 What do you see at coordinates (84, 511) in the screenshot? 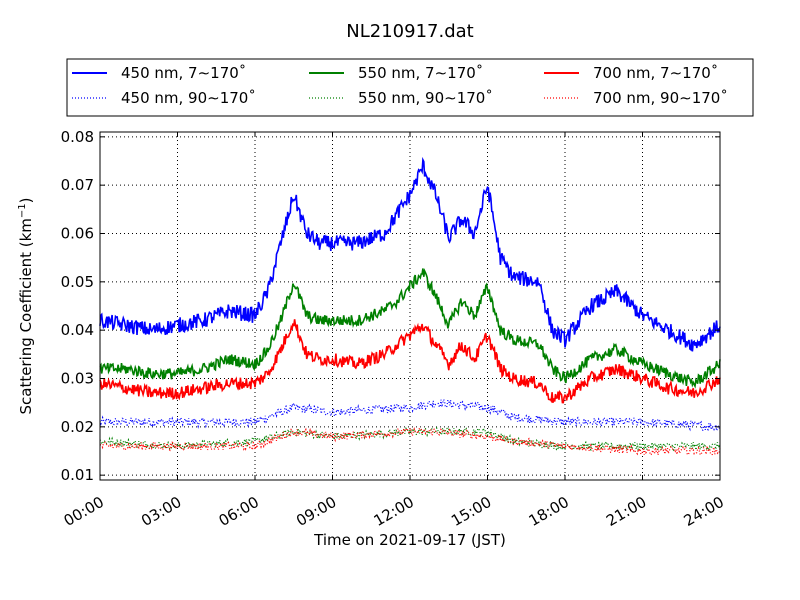
I see `x-tick-label: 00:00` at bounding box center [84, 511].